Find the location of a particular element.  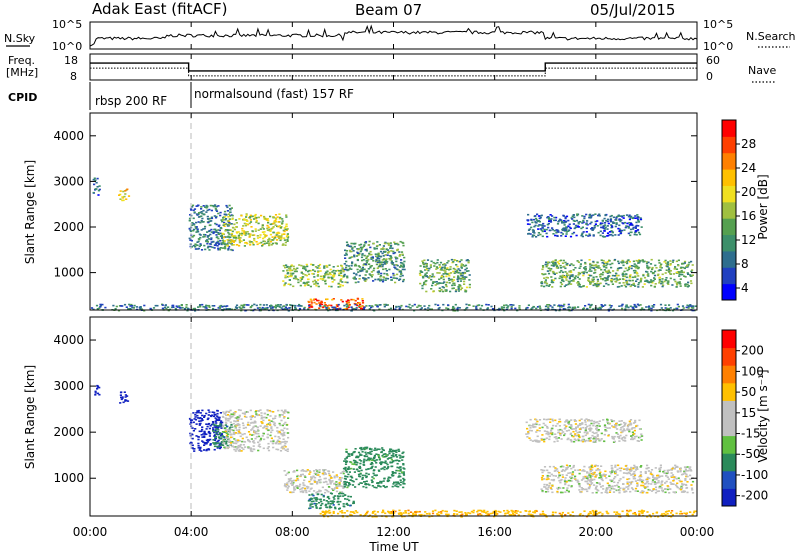

nsky-tick-bottom: 10^0 is located at coordinates (67, 46).